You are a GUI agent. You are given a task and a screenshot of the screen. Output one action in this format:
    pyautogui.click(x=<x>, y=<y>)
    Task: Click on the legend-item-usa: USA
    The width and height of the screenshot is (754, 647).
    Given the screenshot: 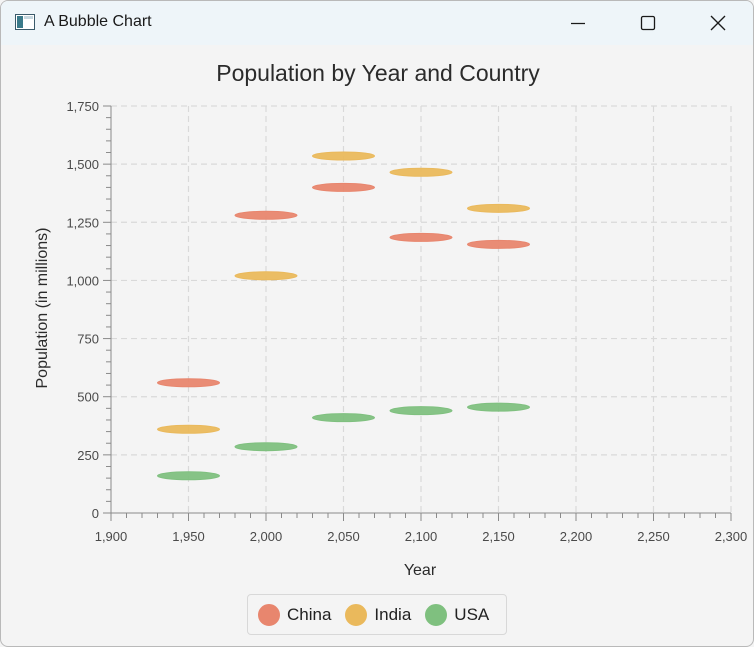 What is the action you would take?
    pyautogui.click(x=457, y=614)
    